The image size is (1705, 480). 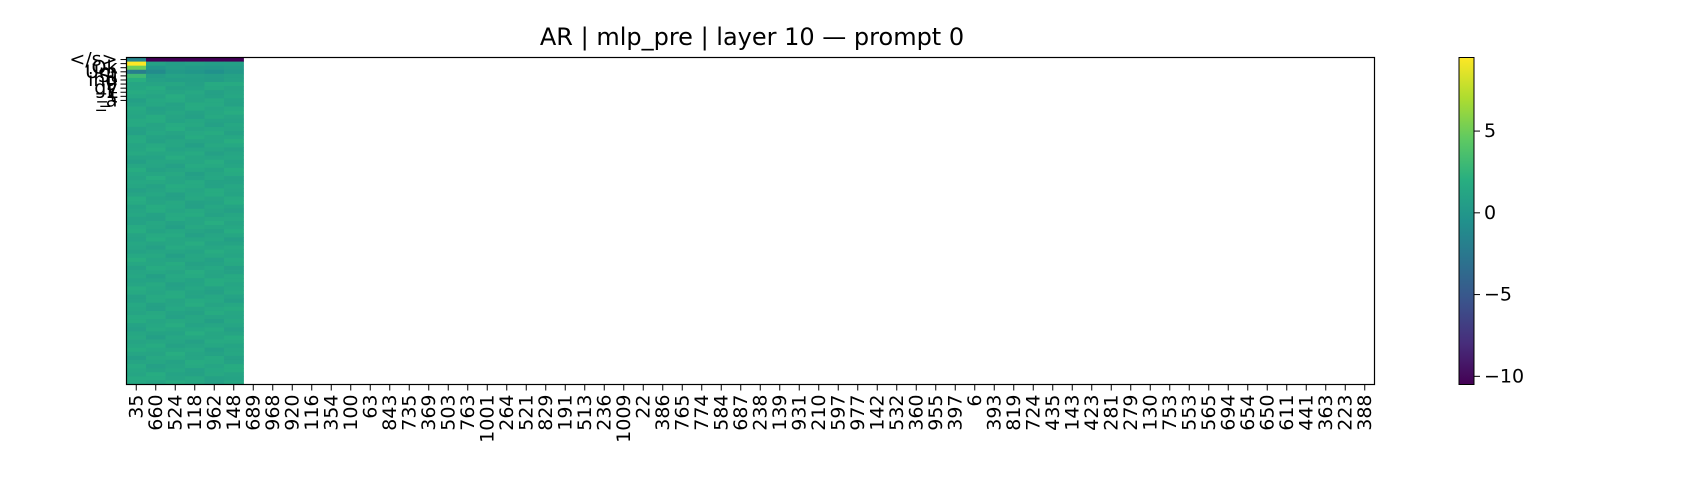 I want to click on y-tick-label: St, so click(x=108, y=76).